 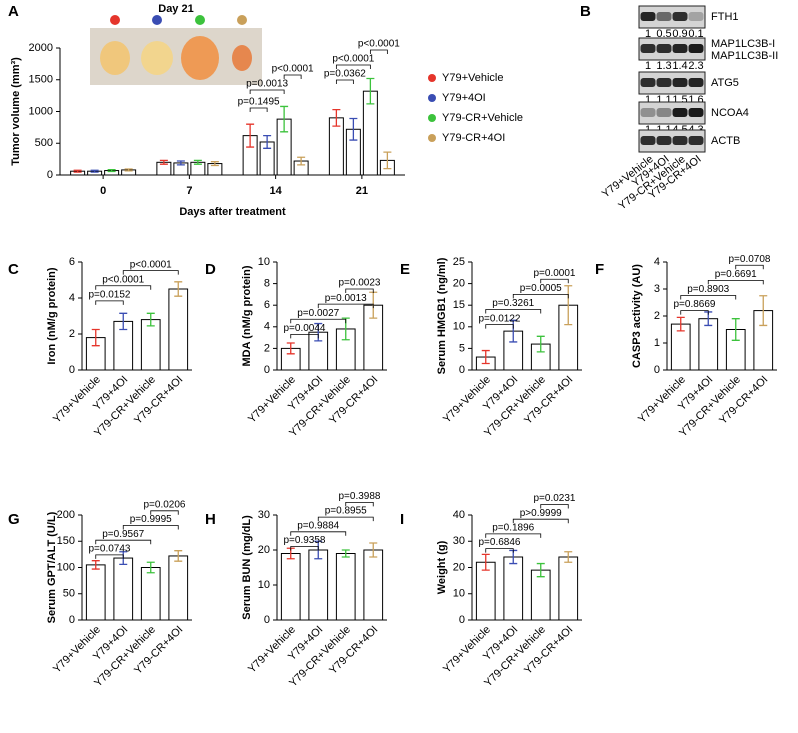 I want to click on p-value: p=0.0152, so click(x=110, y=295).